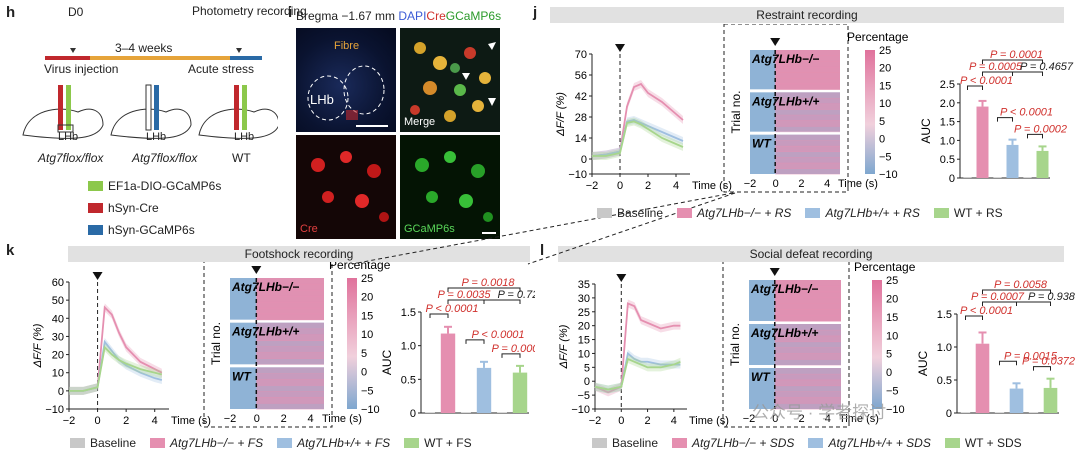  What do you see at coordinates (290, 12) in the screenshot?
I see `panel-label-i: i` at bounding box center [290, 12].